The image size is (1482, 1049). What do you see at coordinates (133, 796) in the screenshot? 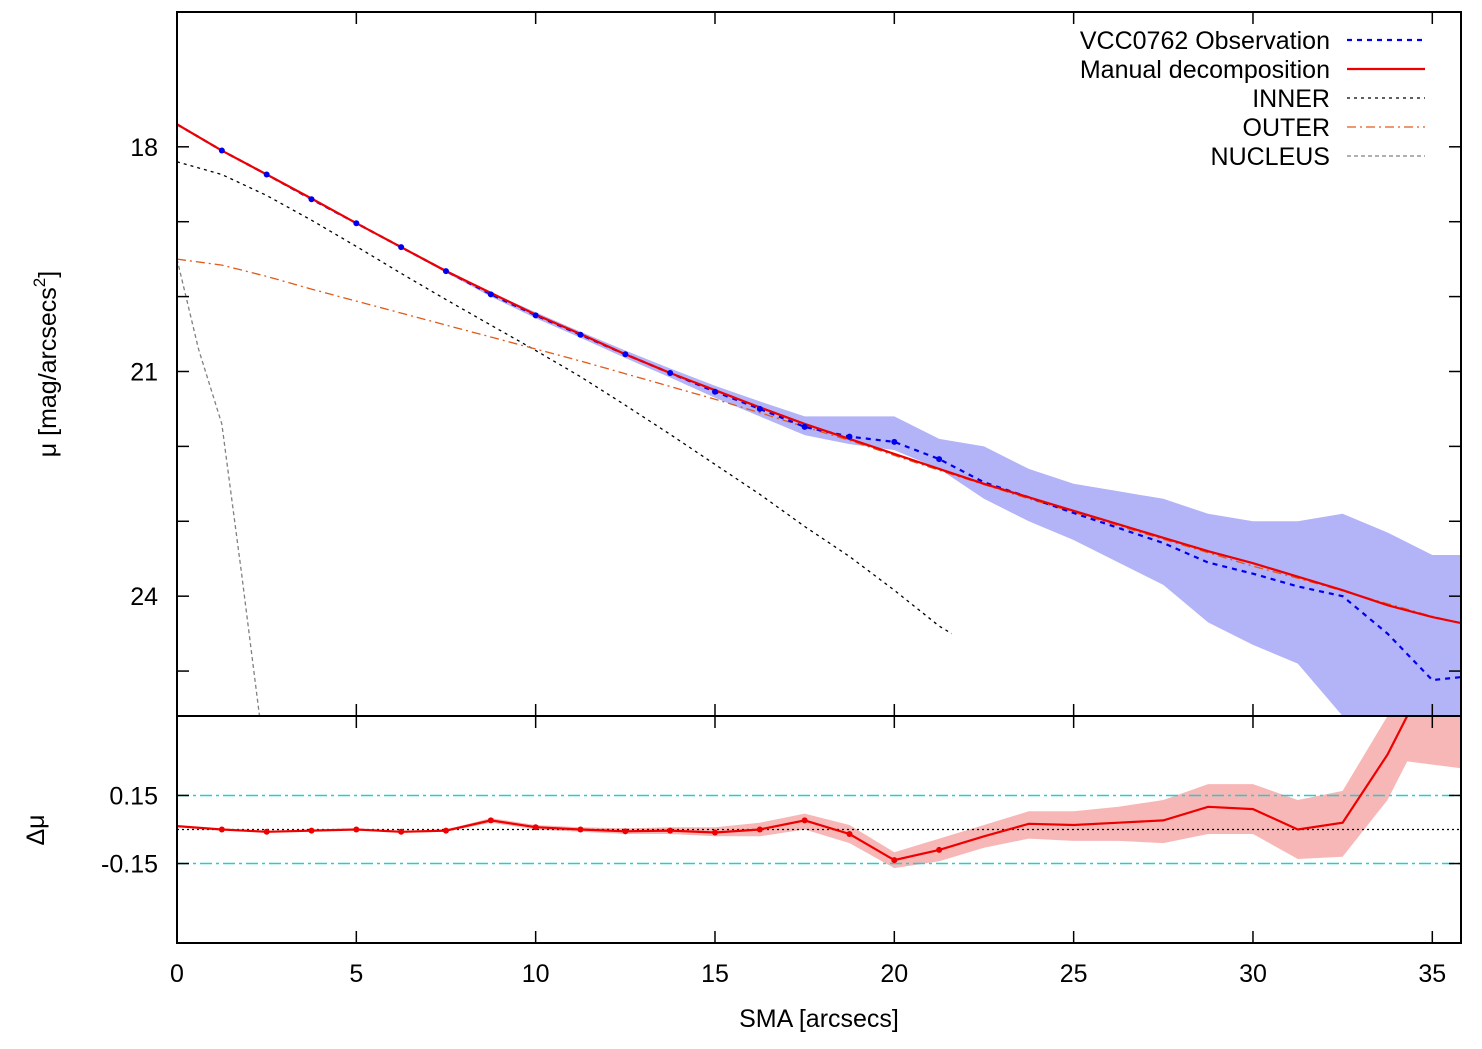
I see `residual-y-tick-label: 0.15` at bounding box center [133, 796].